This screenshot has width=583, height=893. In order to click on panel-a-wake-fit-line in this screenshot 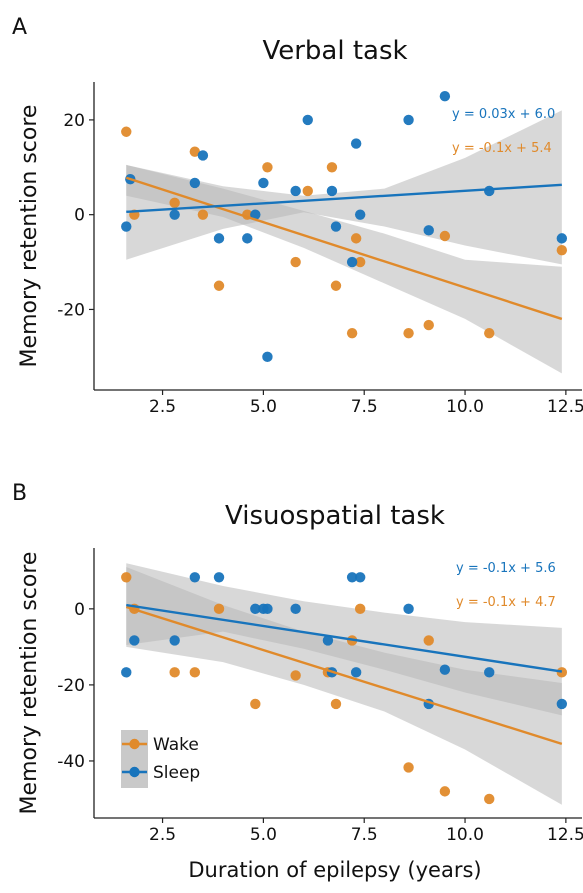, I will do `click(344, 248)`.